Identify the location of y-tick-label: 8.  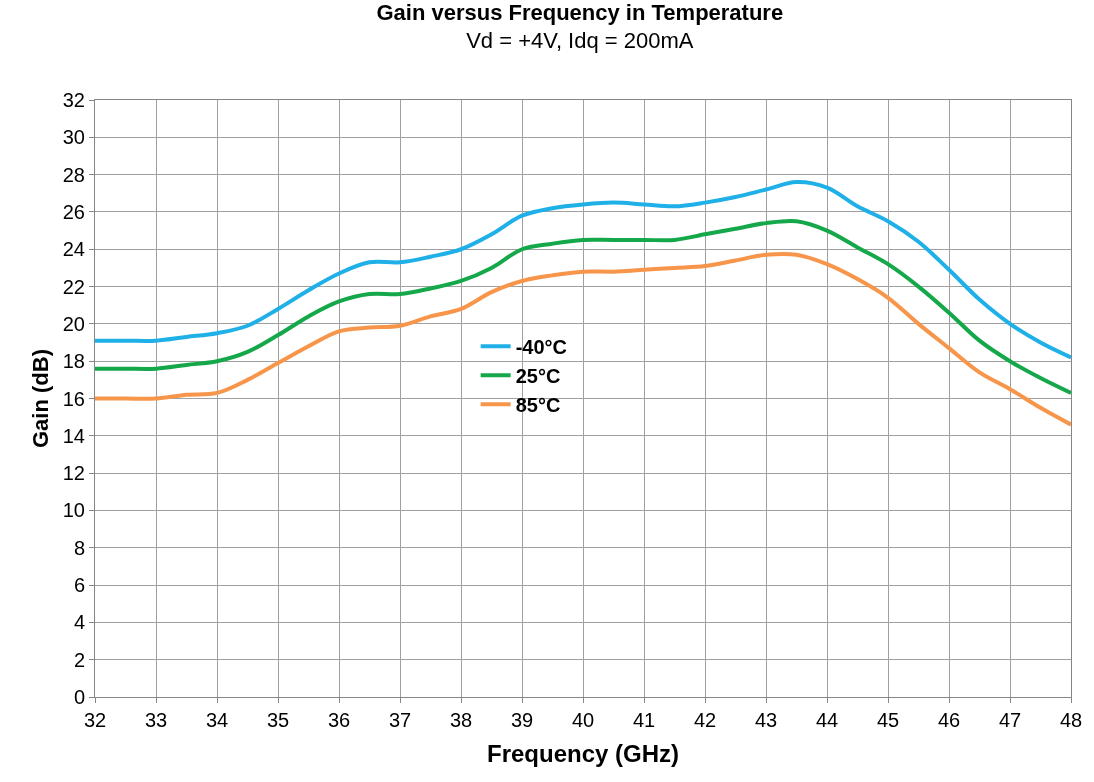
(79, 547).